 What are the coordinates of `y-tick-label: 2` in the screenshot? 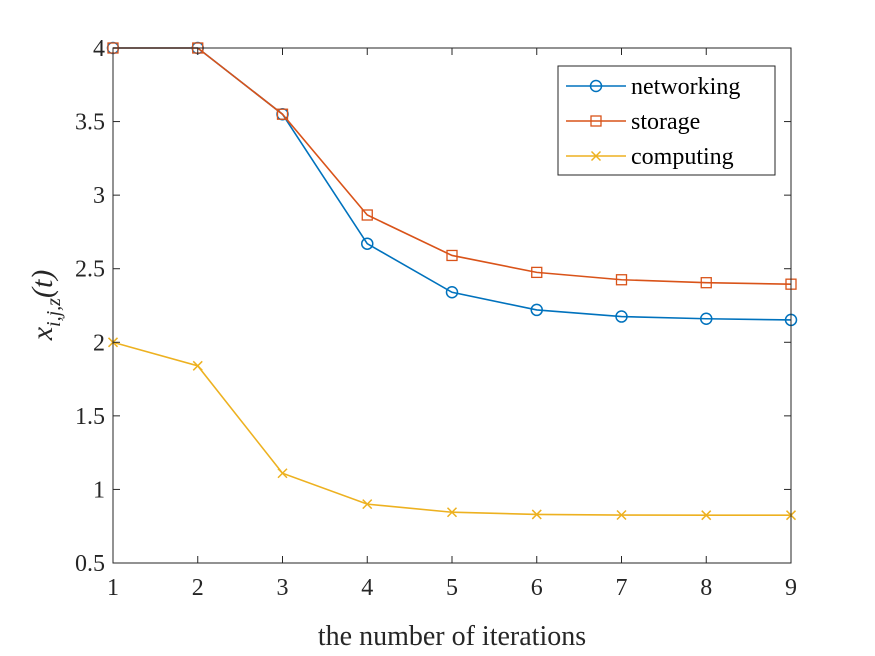 It's located at (99, 343).